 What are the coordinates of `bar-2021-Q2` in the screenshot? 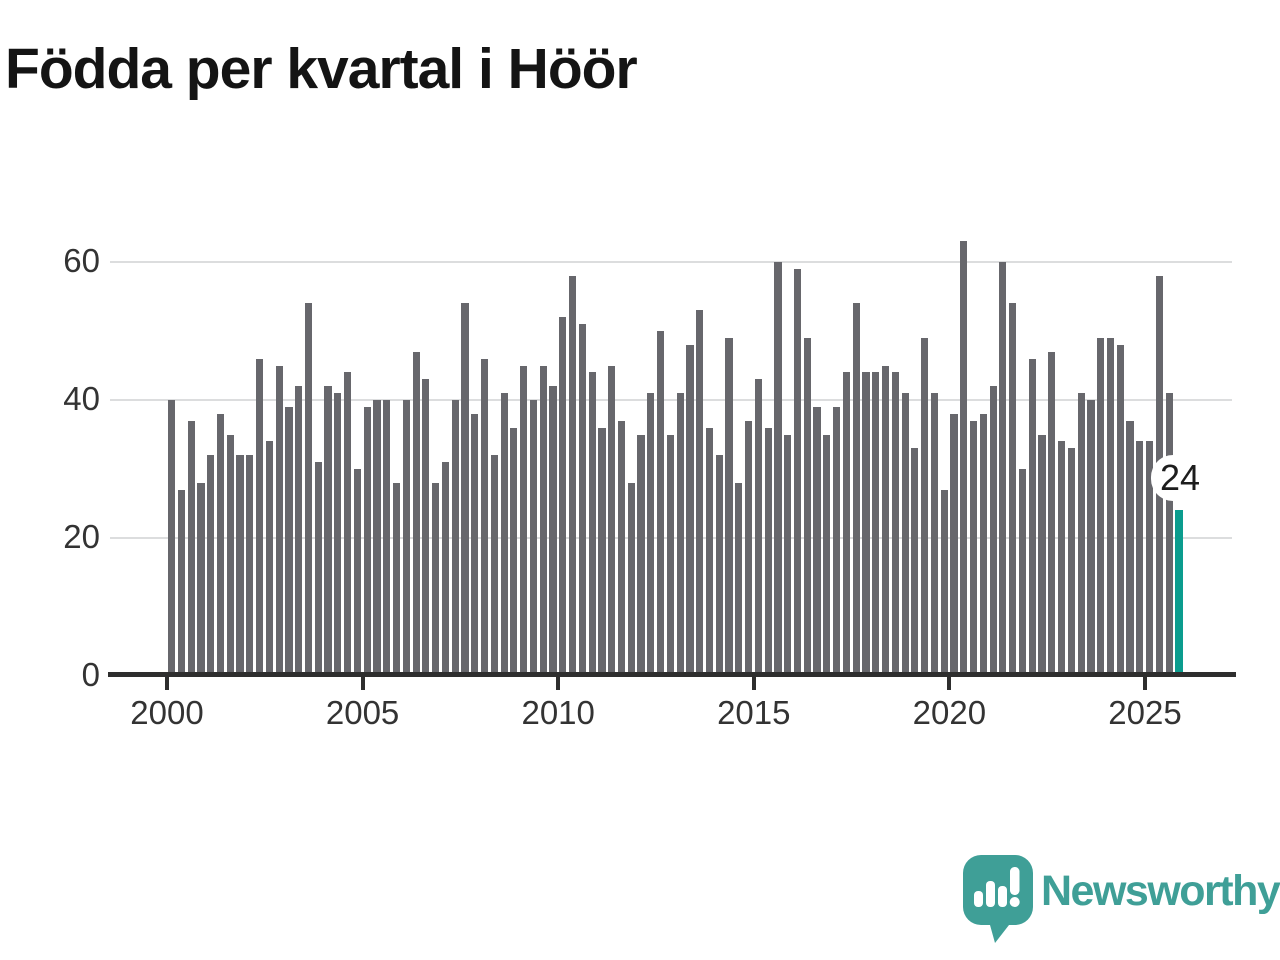 It's located at (1003, 469).